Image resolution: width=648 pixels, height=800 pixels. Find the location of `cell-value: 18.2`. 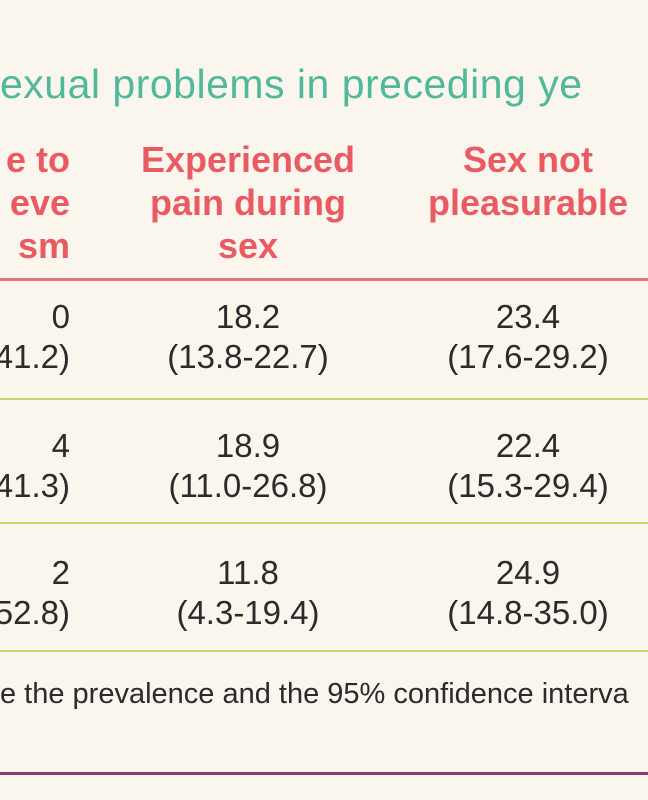

cell-value: 18.2 is located at coordinates (248, 316).